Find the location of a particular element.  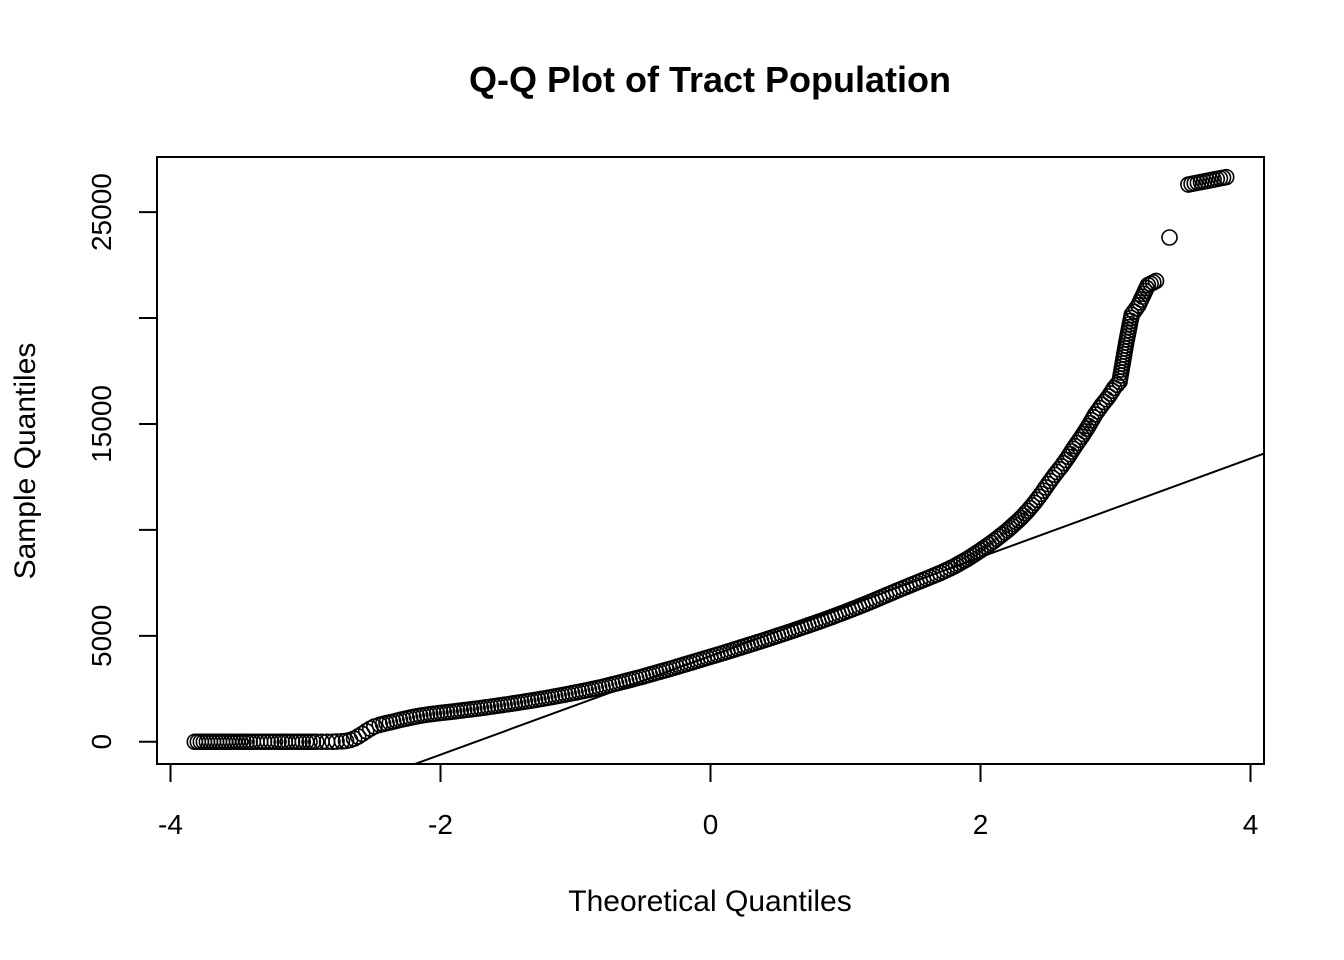

y-tick-label: 5000 is located at coordinates (101, 636).